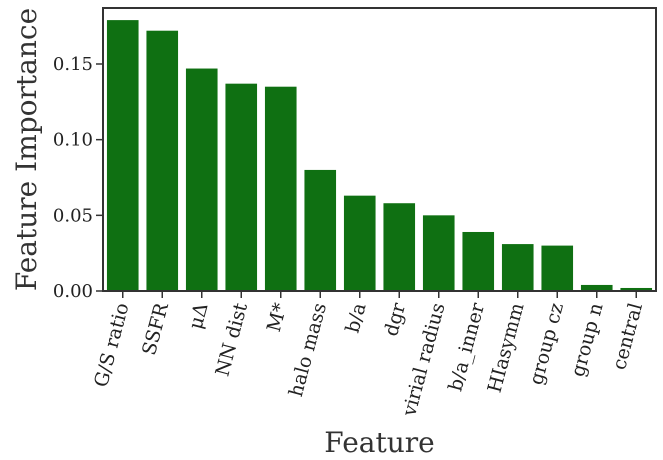 The image size is (663, 460). I want to click on x-tick-label: group cz, so click(546, 344).